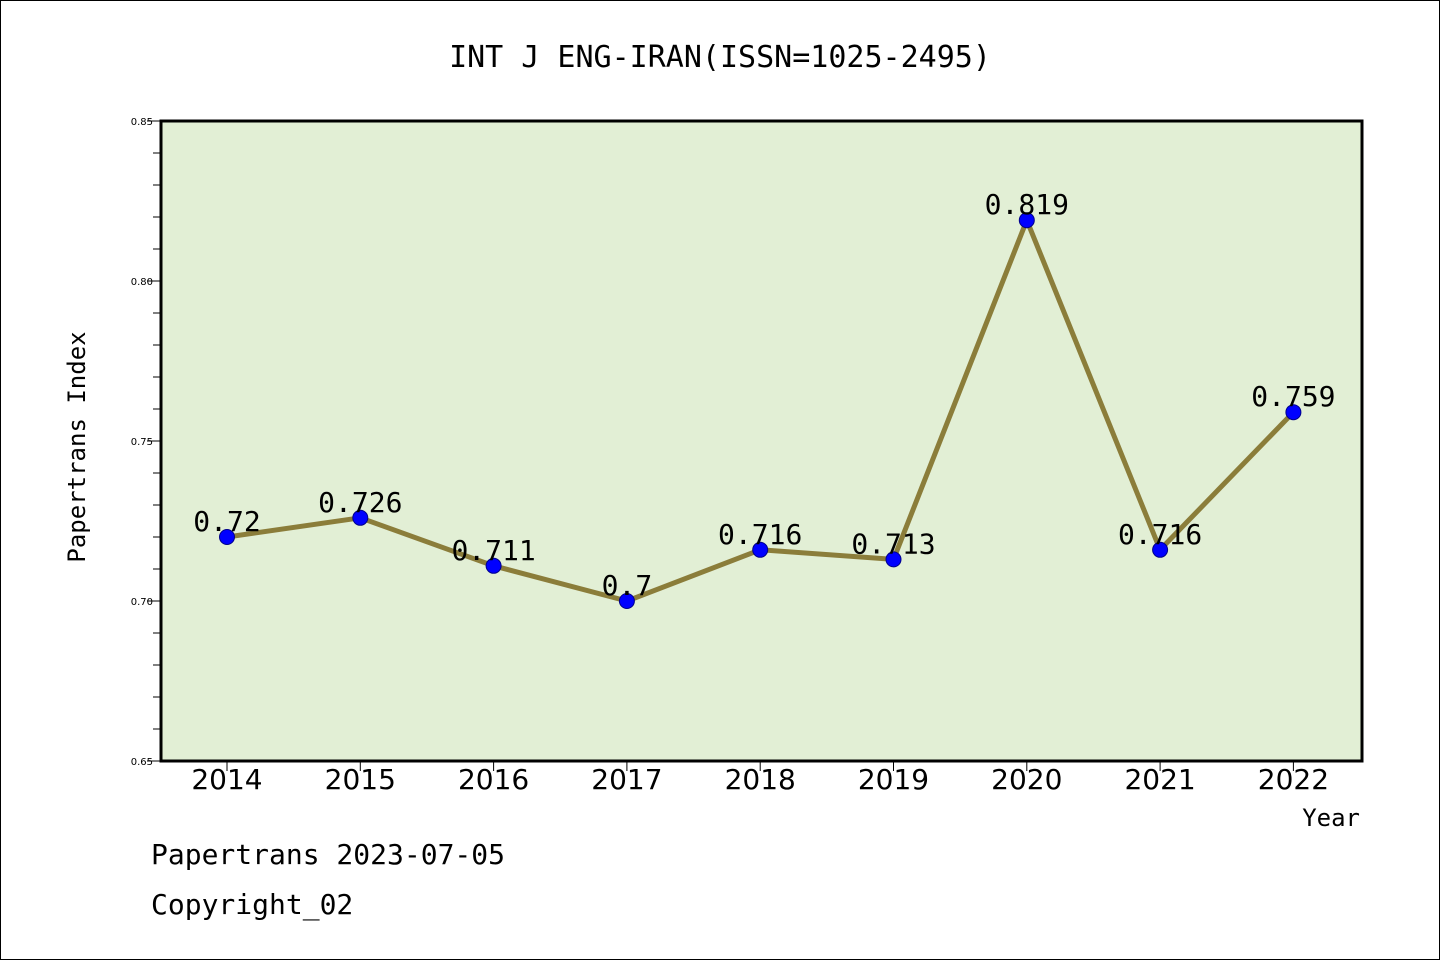 This screenshot has width=1440, height=963. What do you see at coordinates (360, 779) in the screenshot?
I see `x-tick-label: 2015` at bounding box center [360, 779].